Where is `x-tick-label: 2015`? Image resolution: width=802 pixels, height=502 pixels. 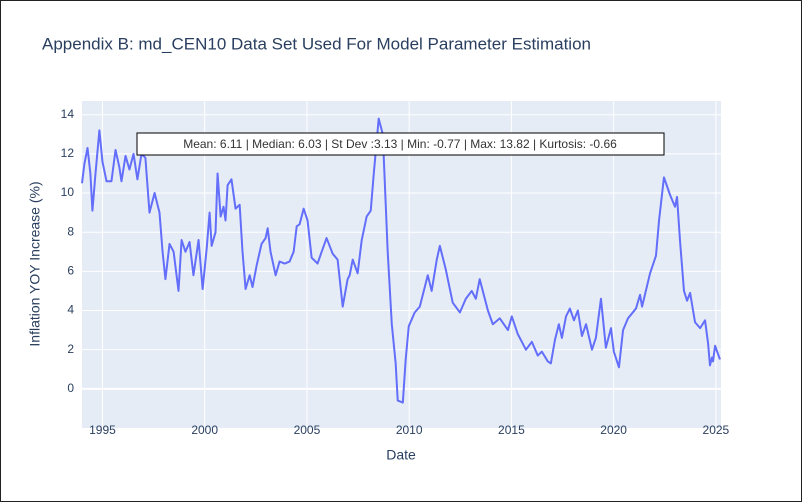
x-tick-label: 2015 is located at coordinates (511, 430).